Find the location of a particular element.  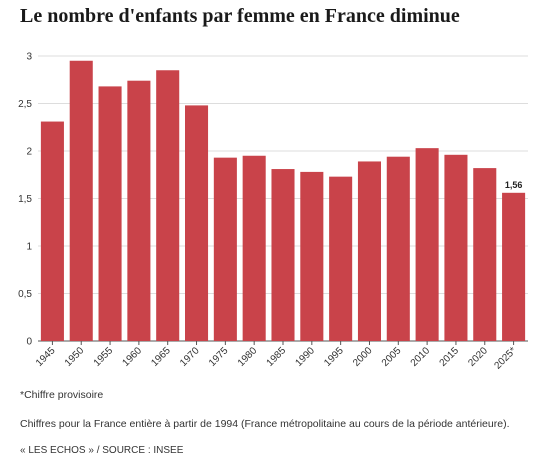

x-tick-label: 2000 is located at coordinates (363, 357).